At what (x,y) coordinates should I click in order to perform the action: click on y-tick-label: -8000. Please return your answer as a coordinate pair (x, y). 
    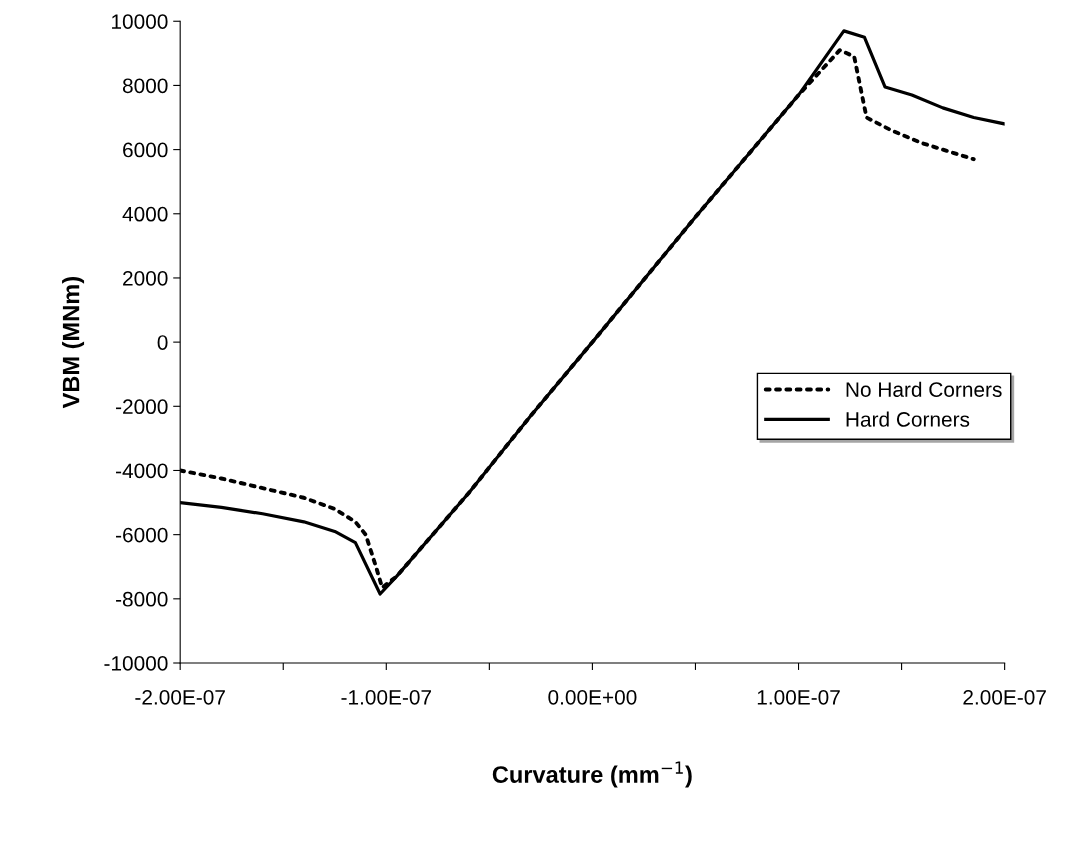
    Looking at the image, I should click on (142, 599).